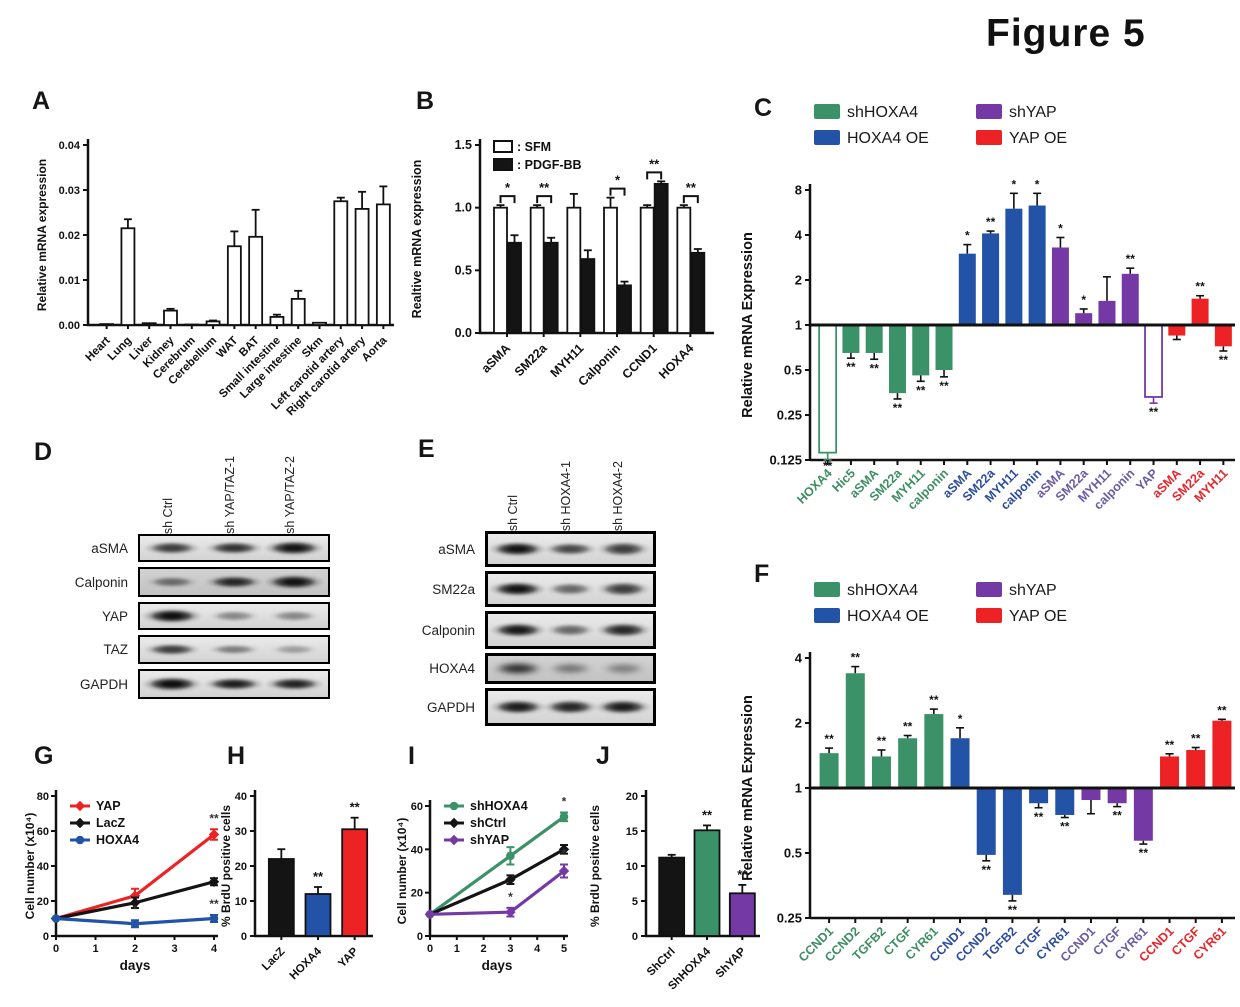  Describe the element at coordinates (348, 957) in the screenshot. I see `svg-text: YAP` at that location.